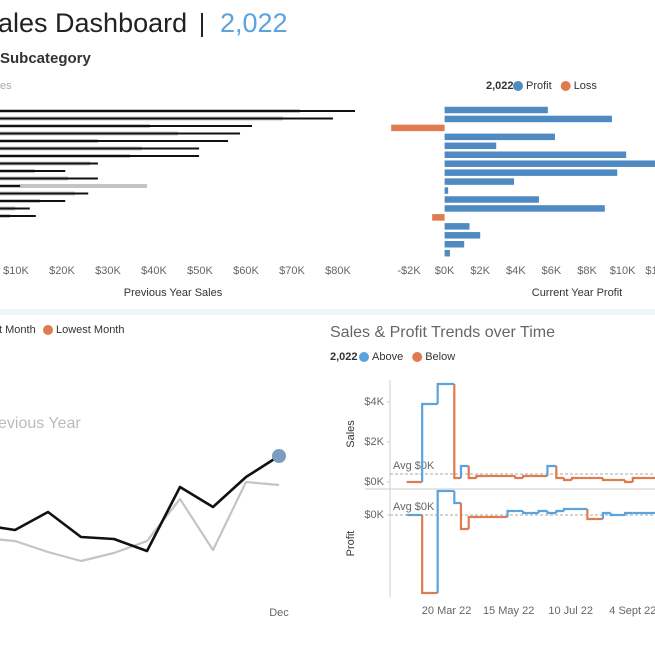  I want to click on x-tick-label: $50K, so click(200, 271).